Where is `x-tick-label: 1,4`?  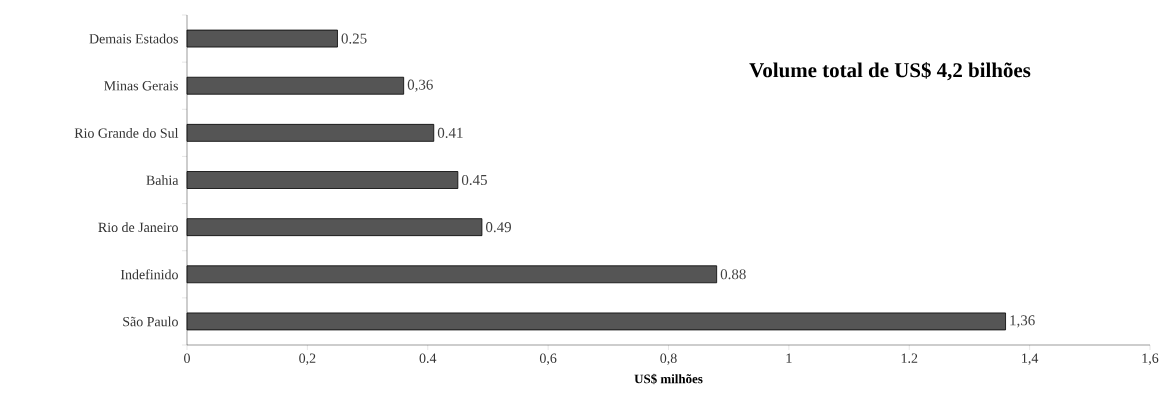
x-tick-label: 1,4 is located at coordinates (1030, 359).